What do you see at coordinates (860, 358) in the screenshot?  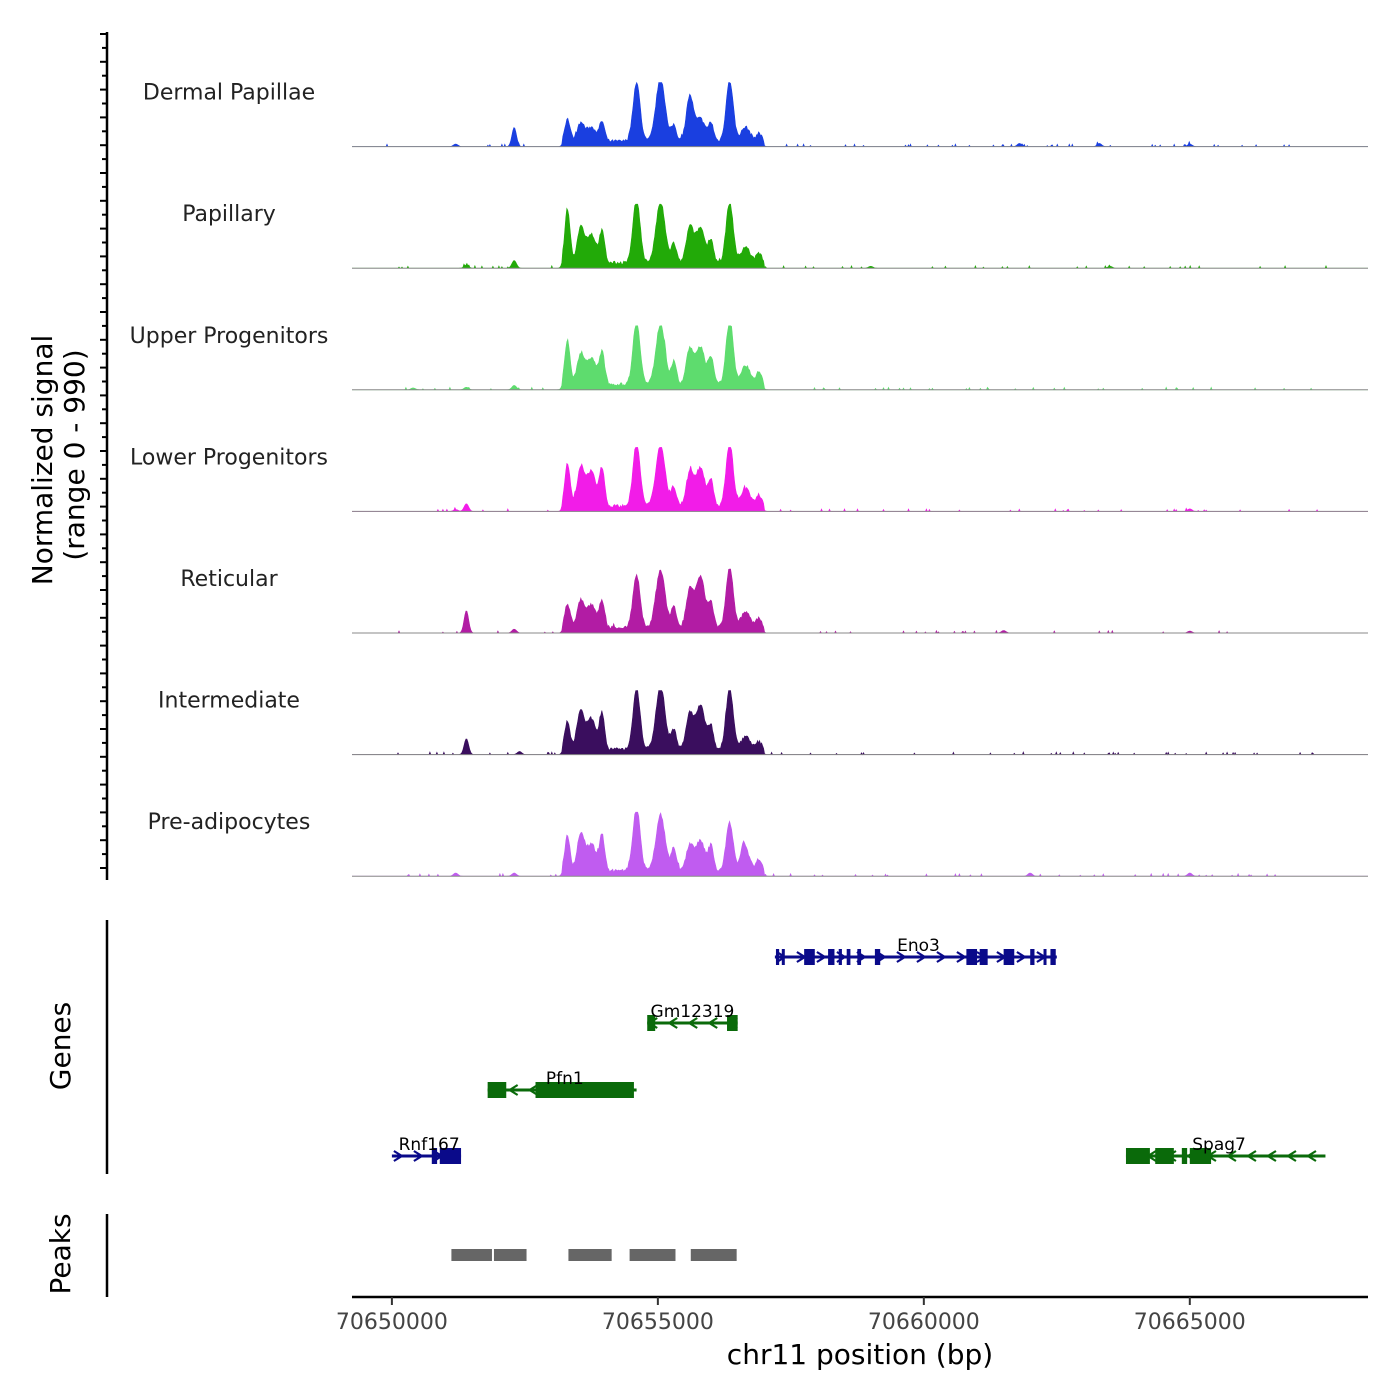 I see `coverage-area-upper-progenitors` at bounding box center [860, 358].